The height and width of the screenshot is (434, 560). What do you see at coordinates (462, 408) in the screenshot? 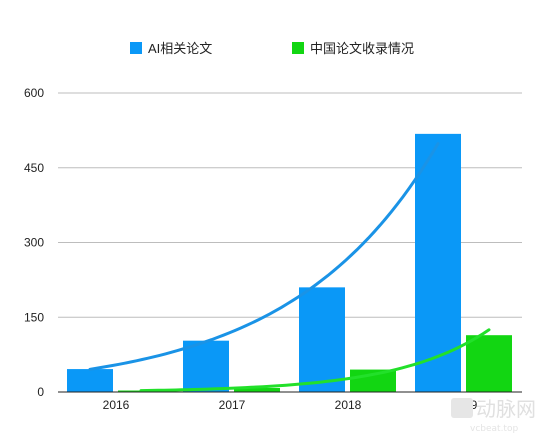
I see `watermark-logo-icon` at bounding box center [462, 408].